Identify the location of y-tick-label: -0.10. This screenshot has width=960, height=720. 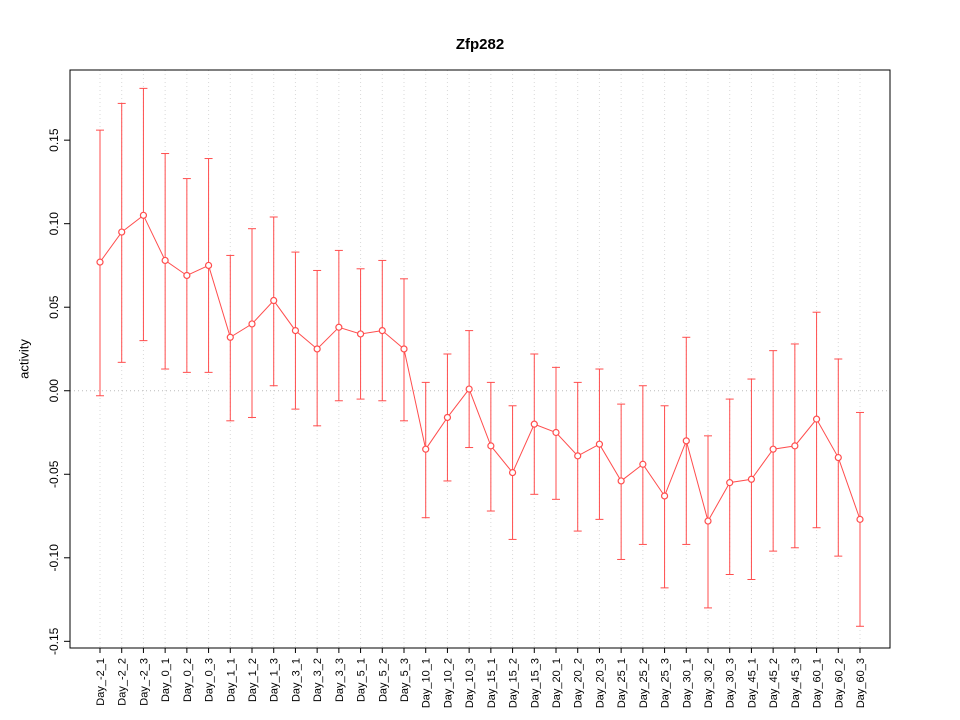
(54, 558).